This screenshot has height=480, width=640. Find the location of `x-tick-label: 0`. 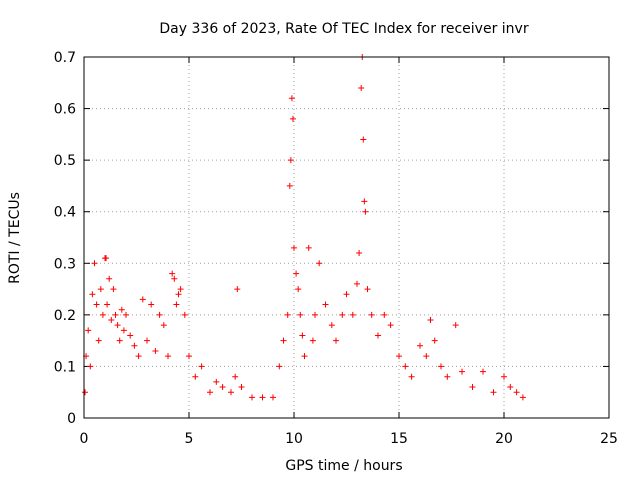

x-tick-label: 0 is located at coordinates (84, 439).